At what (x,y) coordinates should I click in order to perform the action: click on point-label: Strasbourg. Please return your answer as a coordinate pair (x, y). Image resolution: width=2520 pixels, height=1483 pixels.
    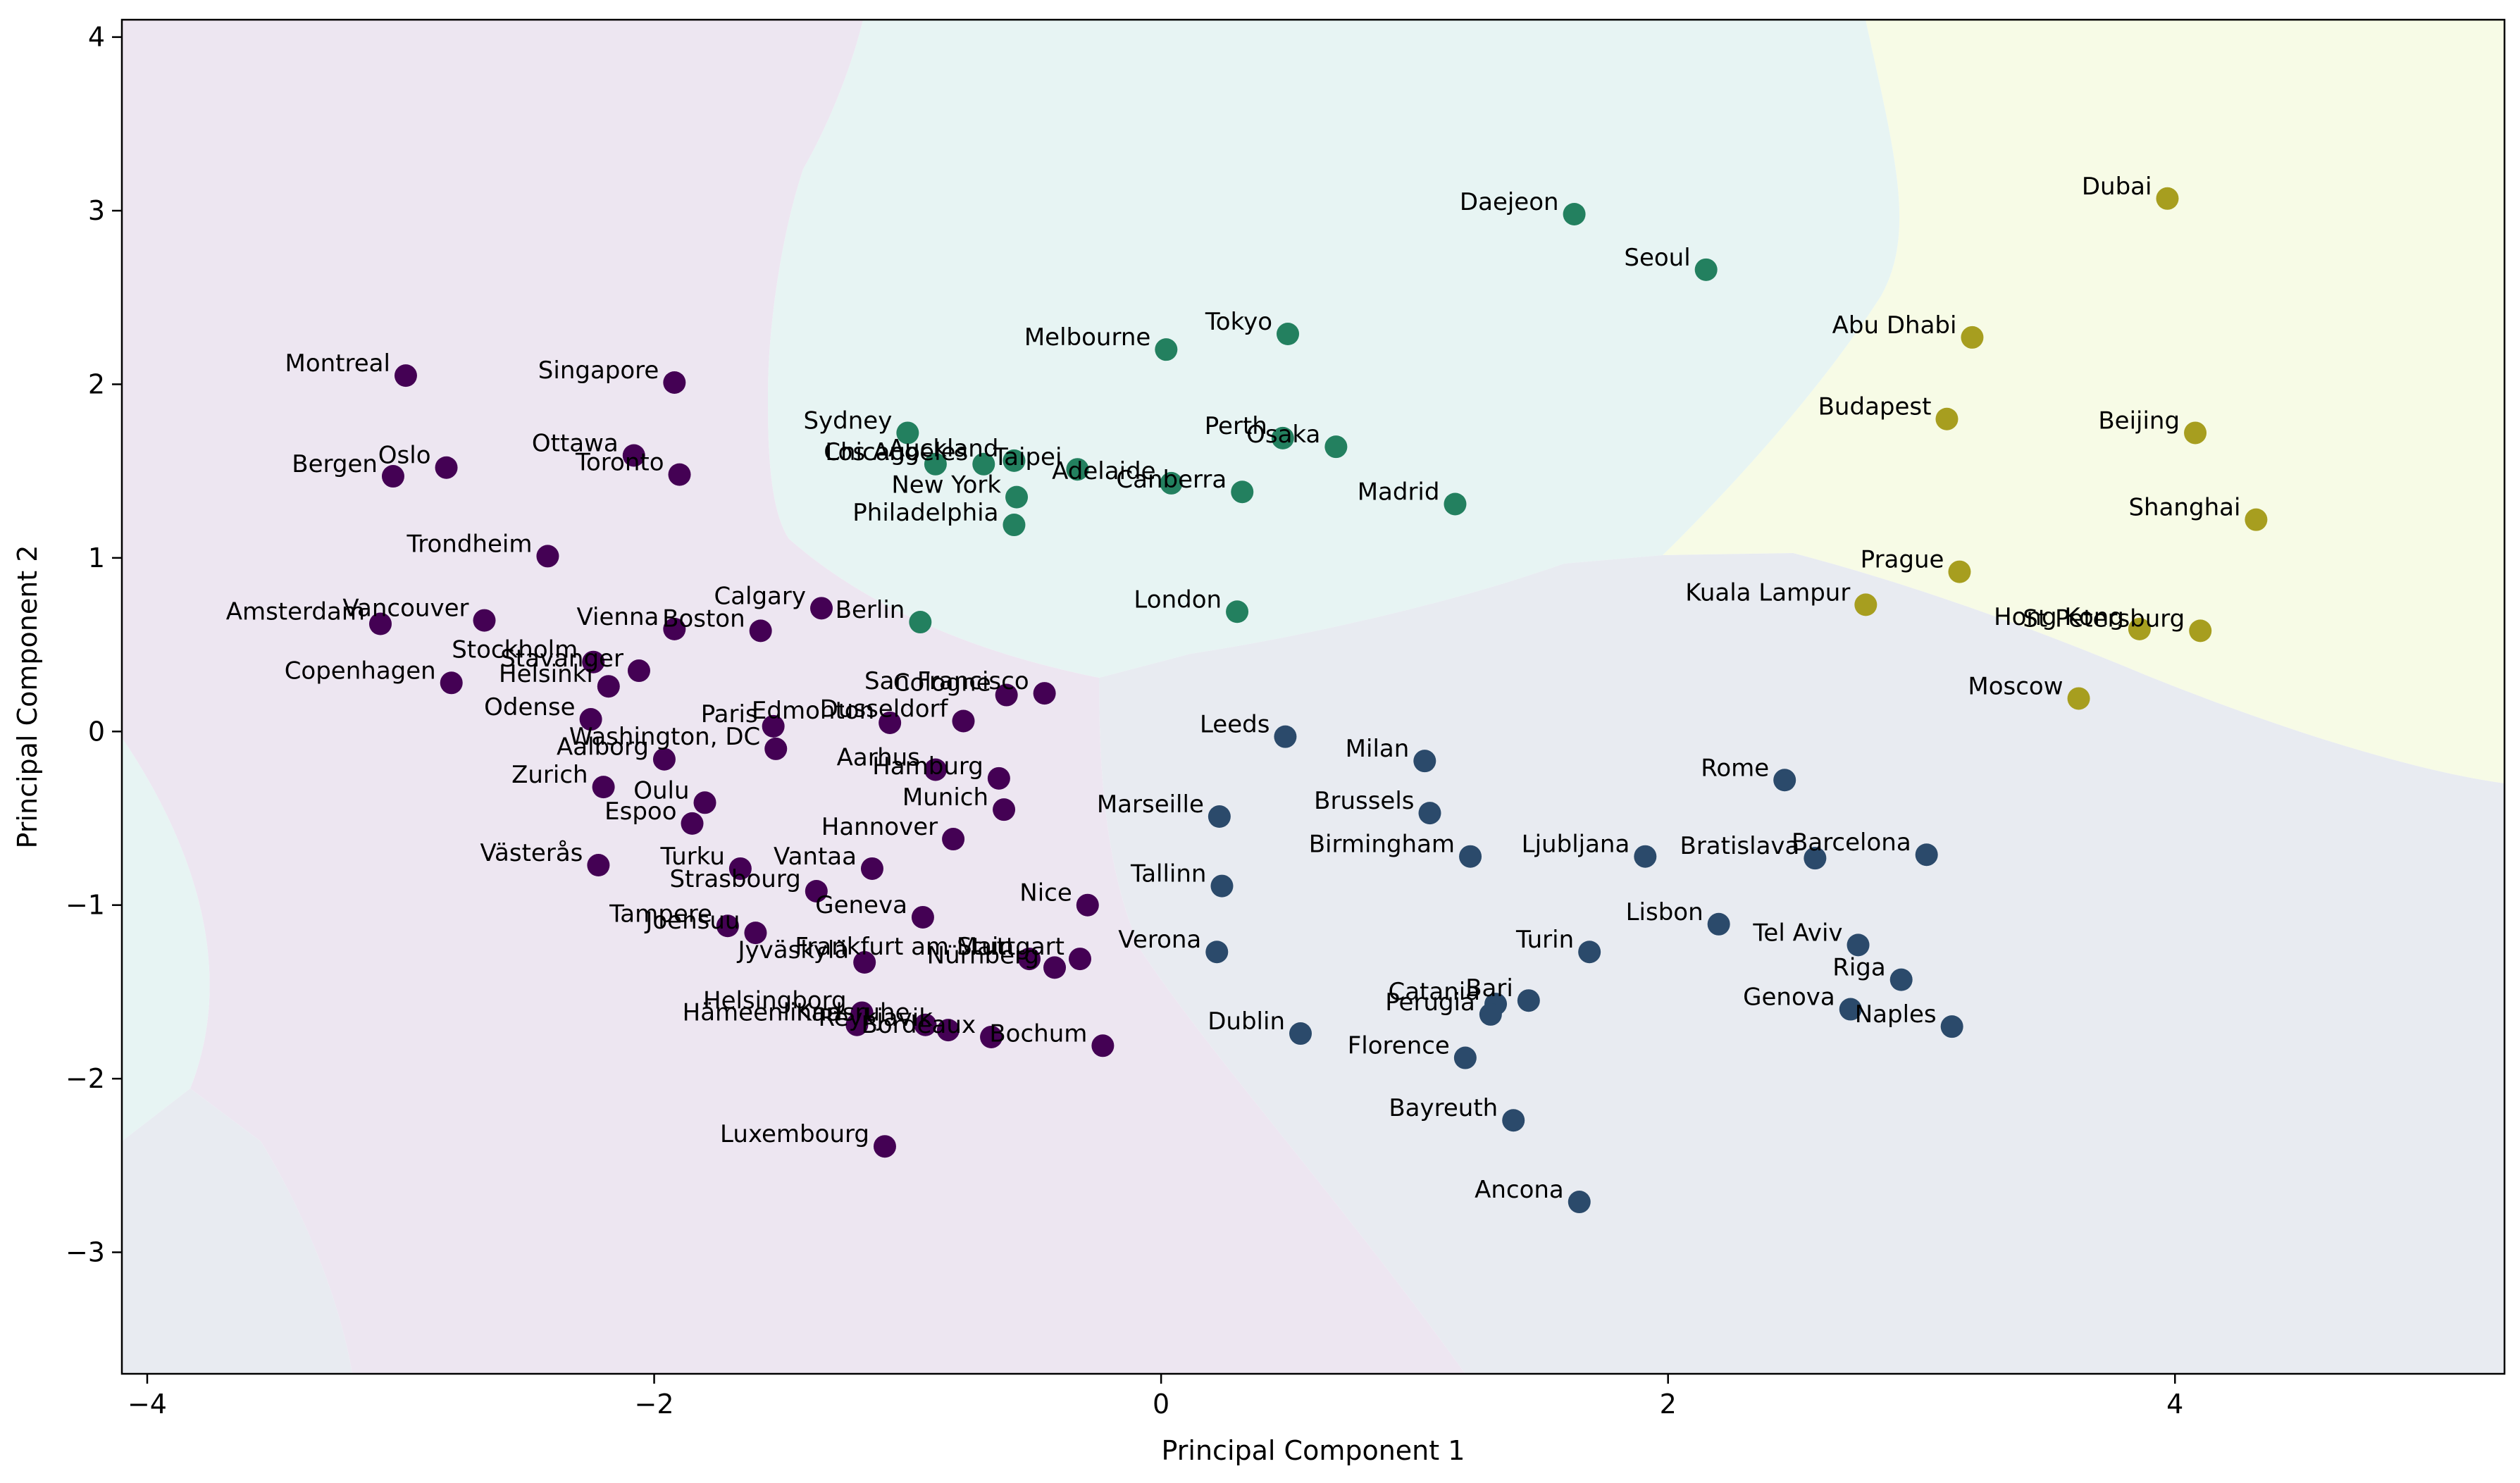
    Looking at the image, I should click on (734, 879).